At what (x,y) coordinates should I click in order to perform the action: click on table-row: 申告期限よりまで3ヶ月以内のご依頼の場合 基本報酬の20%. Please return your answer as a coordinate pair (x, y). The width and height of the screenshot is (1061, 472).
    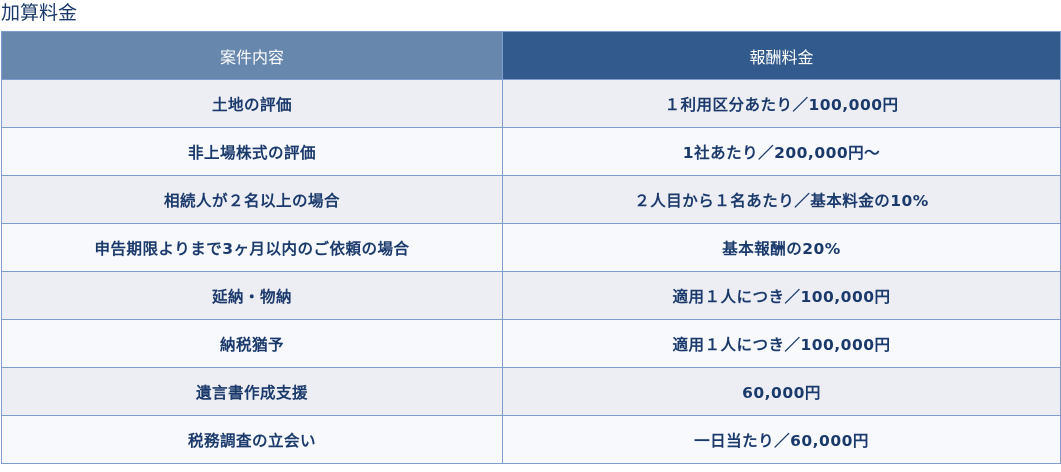
    Looking at the image, I should click on (531, 247).